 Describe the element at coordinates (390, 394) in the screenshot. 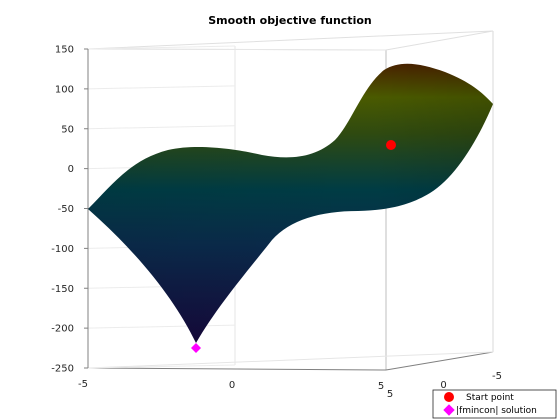

I see `y-tick-label: 5` at that location.